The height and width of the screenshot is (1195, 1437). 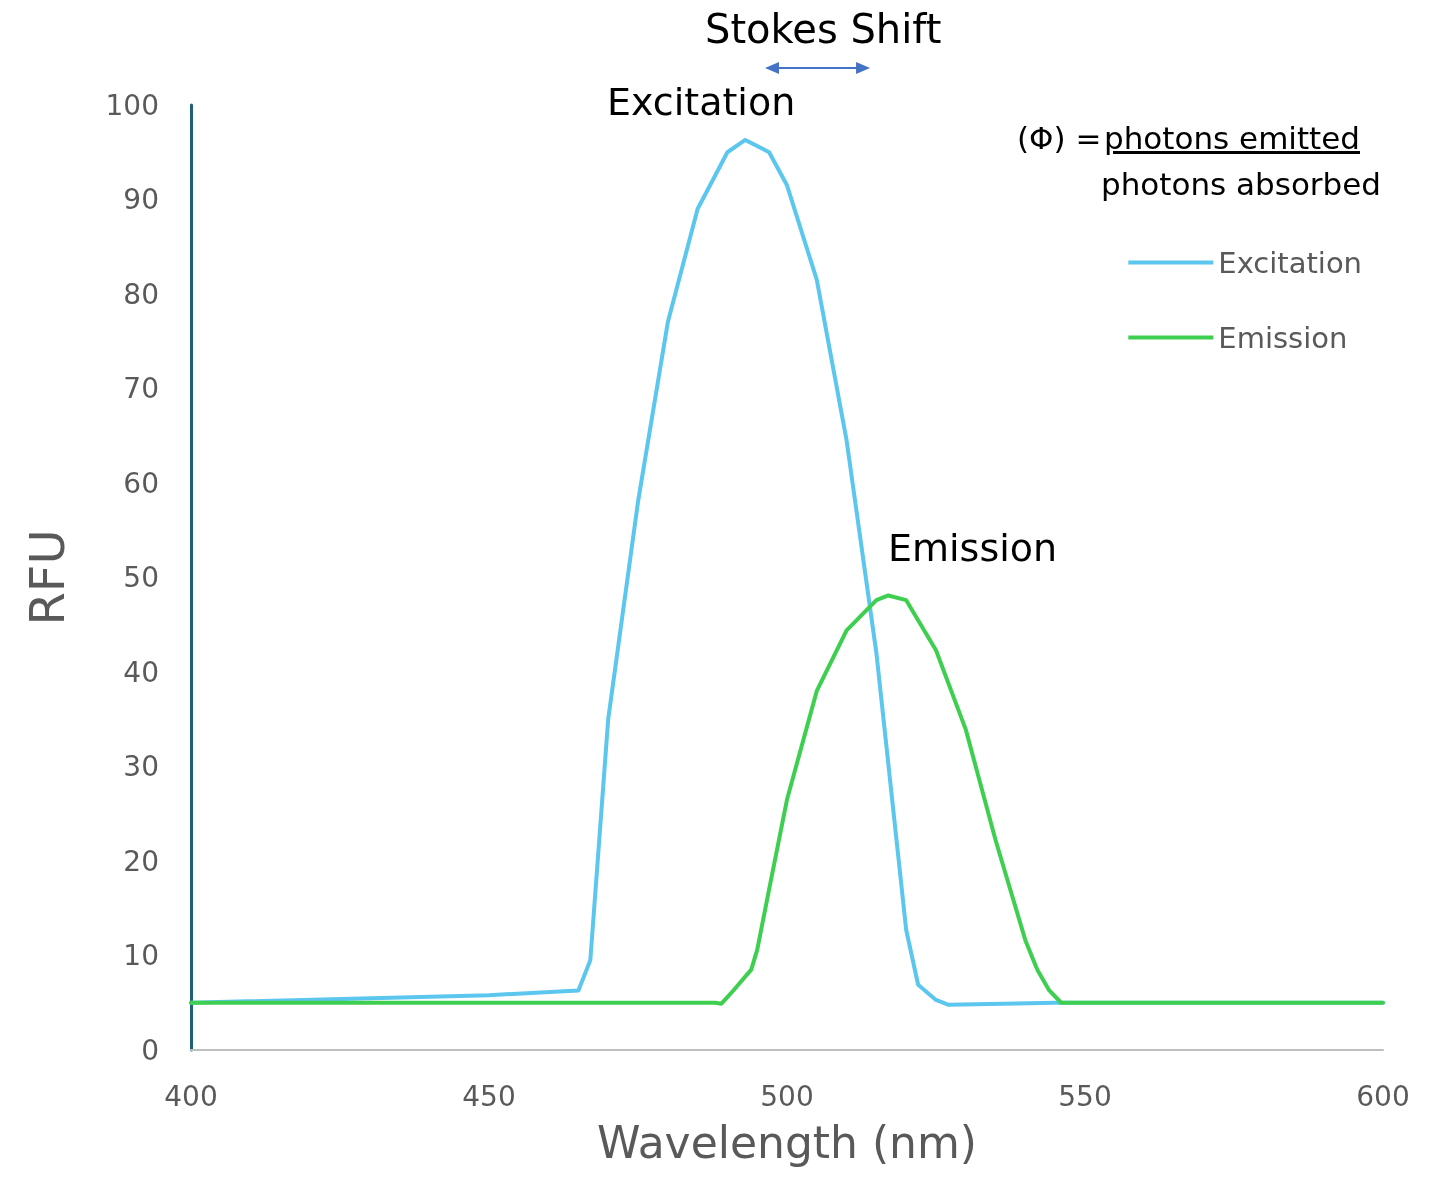 I want to click on chart-title: Stokes Shift, so click(x=823, y=29).